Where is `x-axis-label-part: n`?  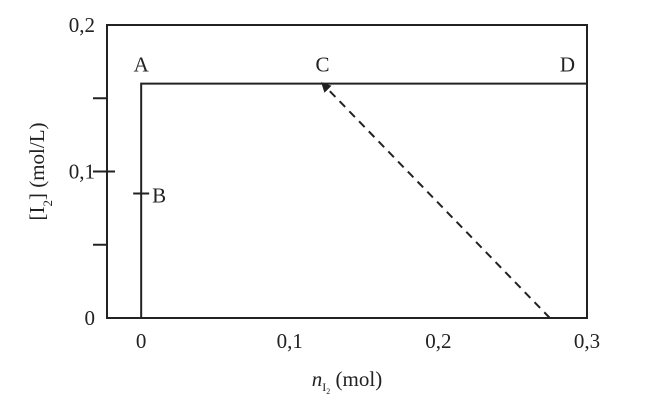
x-axis-label-part: n is located at coordinates (317, 379).